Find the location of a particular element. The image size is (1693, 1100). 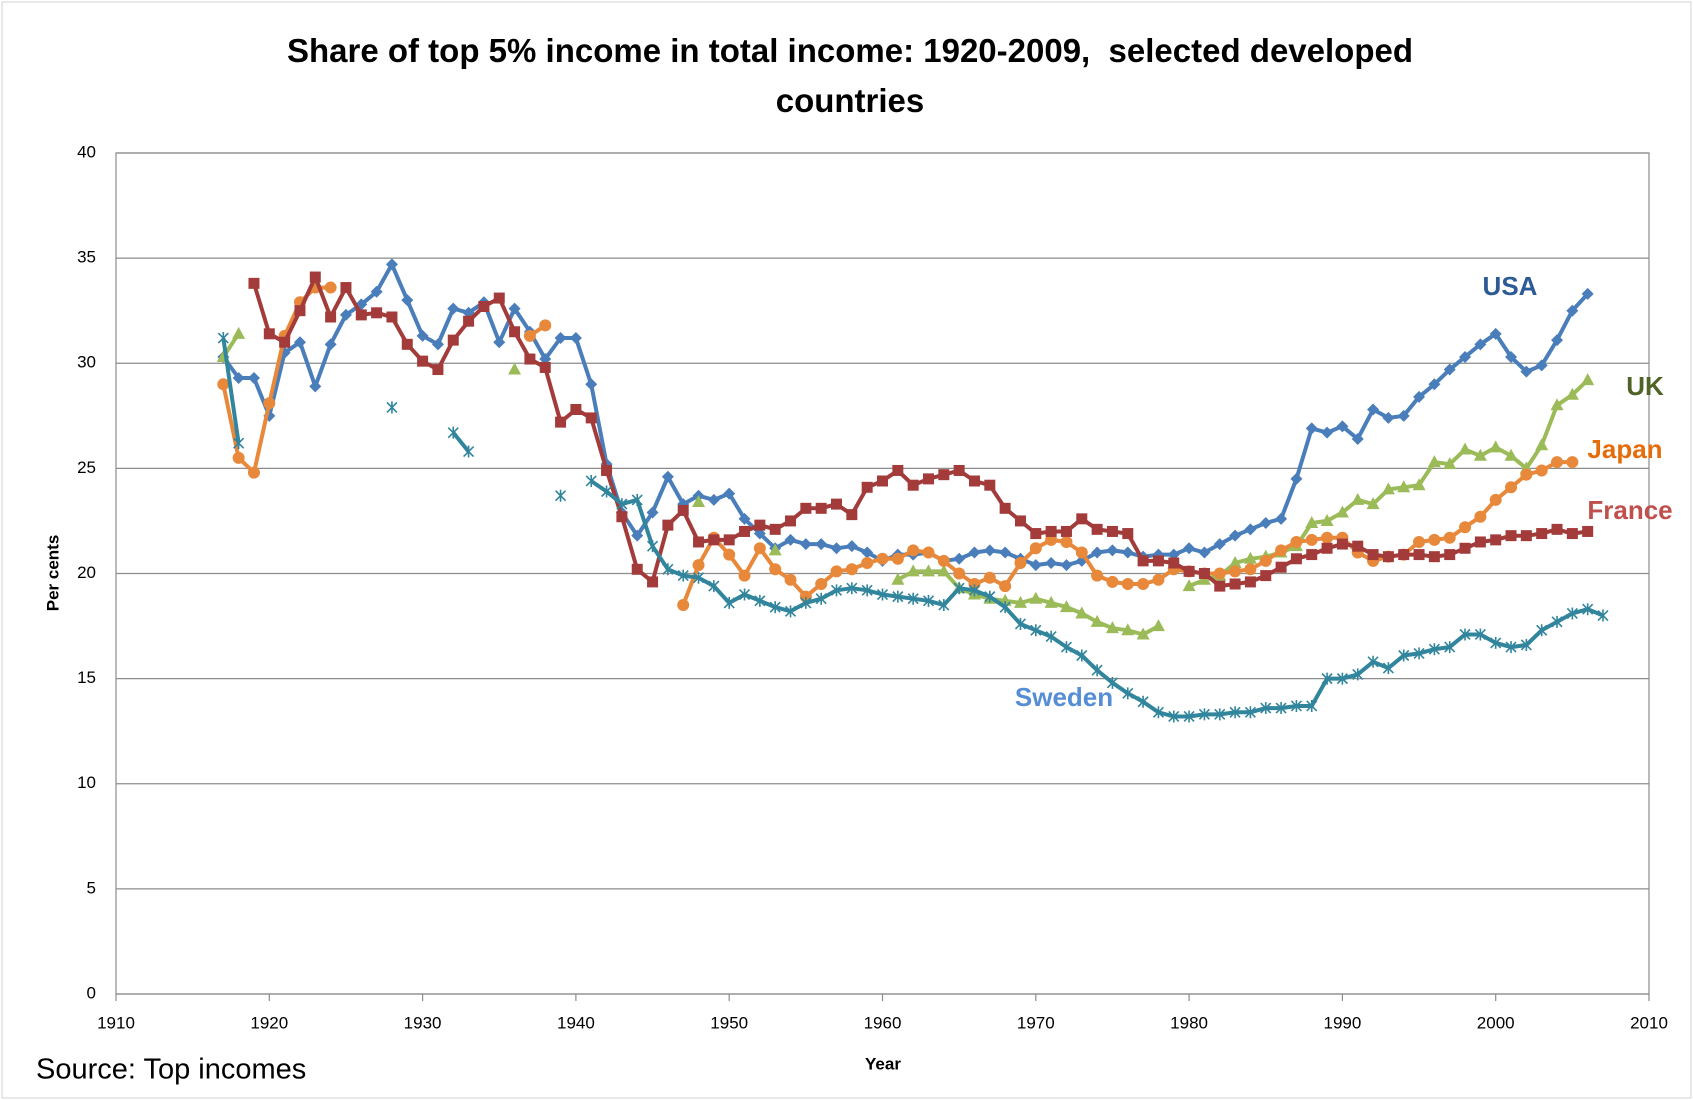

y-tick-label: 35 is located at coordinates (86, 257).